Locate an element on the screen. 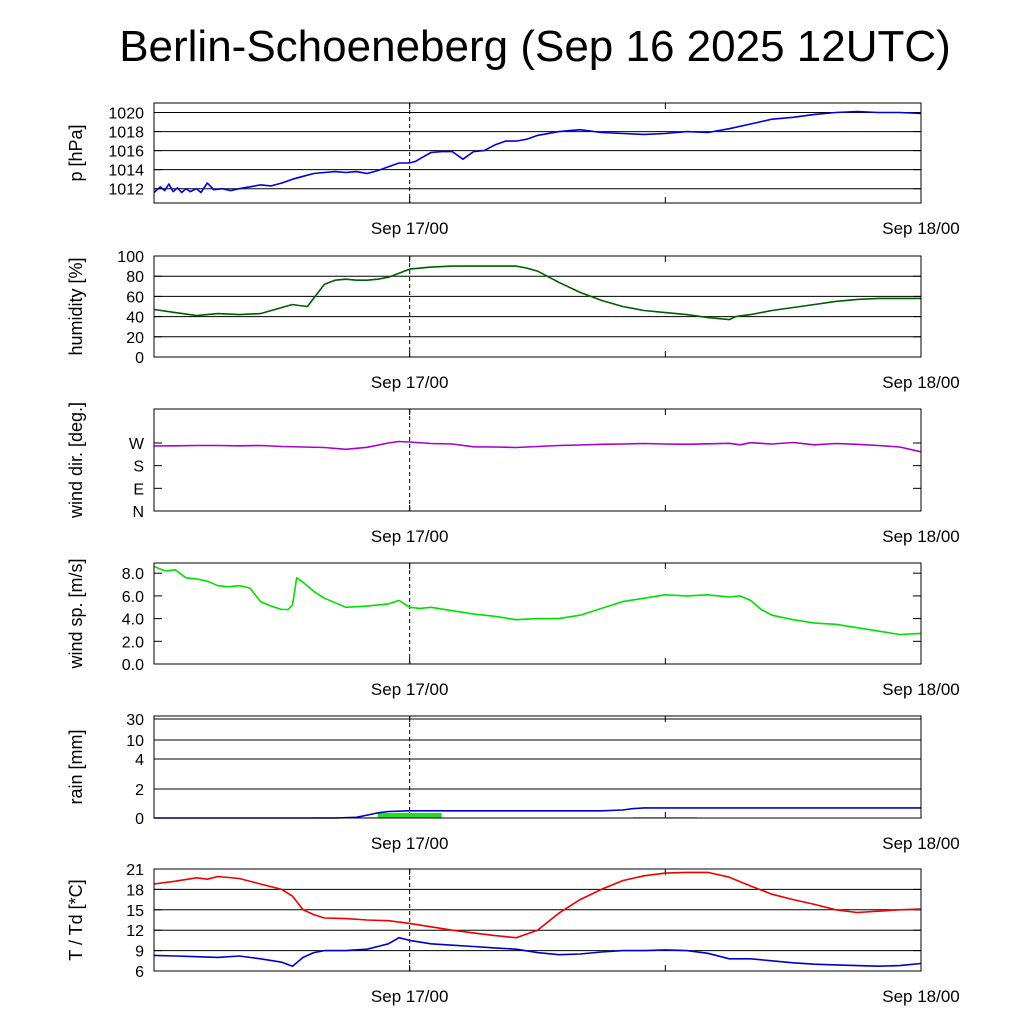  y-tick-label: 20 is located at coordinates (135, 338).